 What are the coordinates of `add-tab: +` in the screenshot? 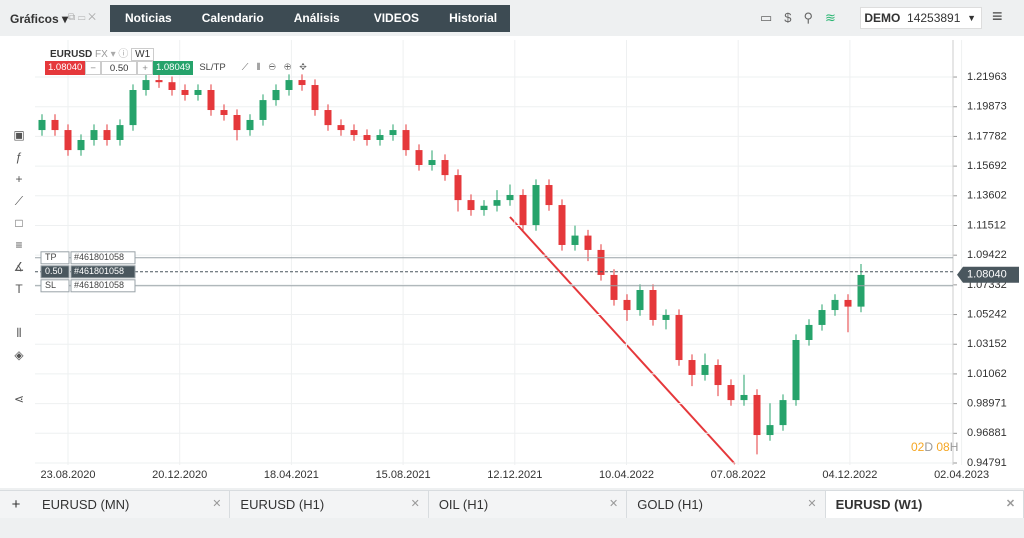 It's located at (16, 504).